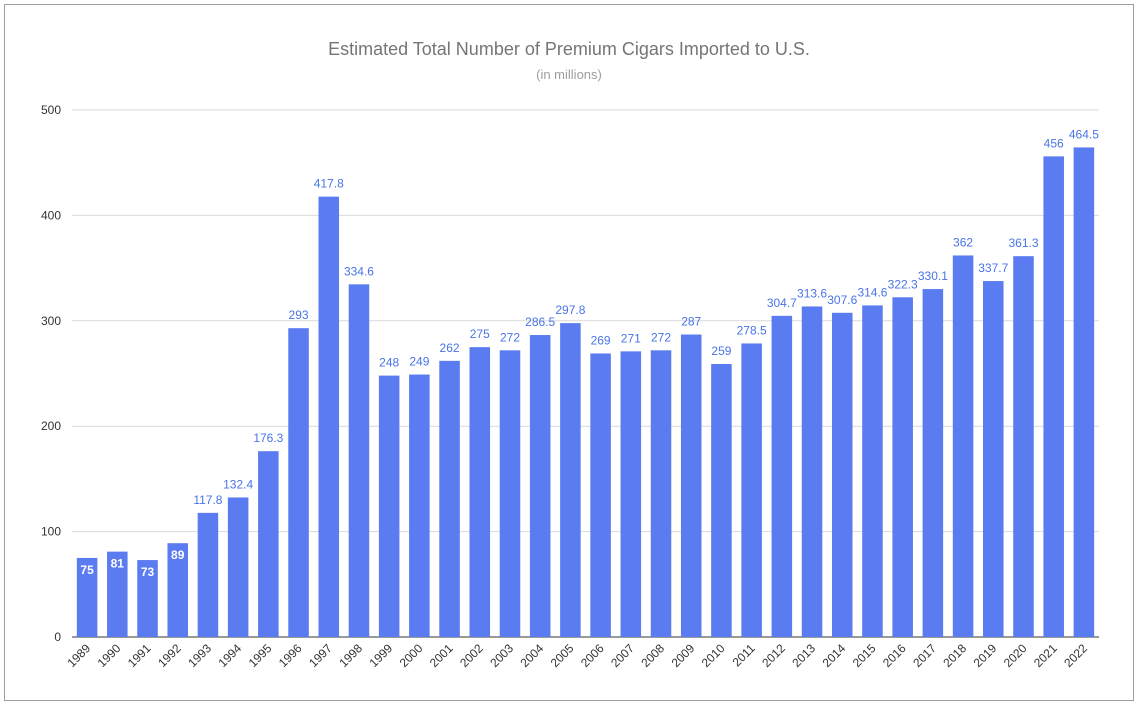  Describe the element at coordinates (480, 334) in the screenshot. I see `data-label-2002: 275` at that location.